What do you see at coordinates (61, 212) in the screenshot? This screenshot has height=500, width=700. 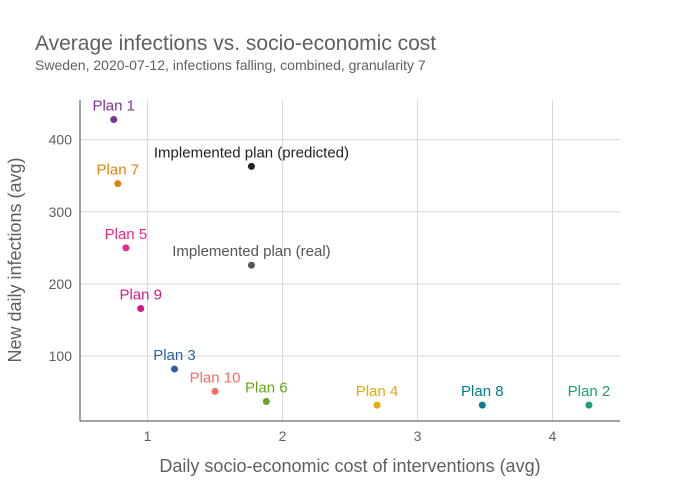 I see `y-tick-label: 300` at bounding box center [61, 212].